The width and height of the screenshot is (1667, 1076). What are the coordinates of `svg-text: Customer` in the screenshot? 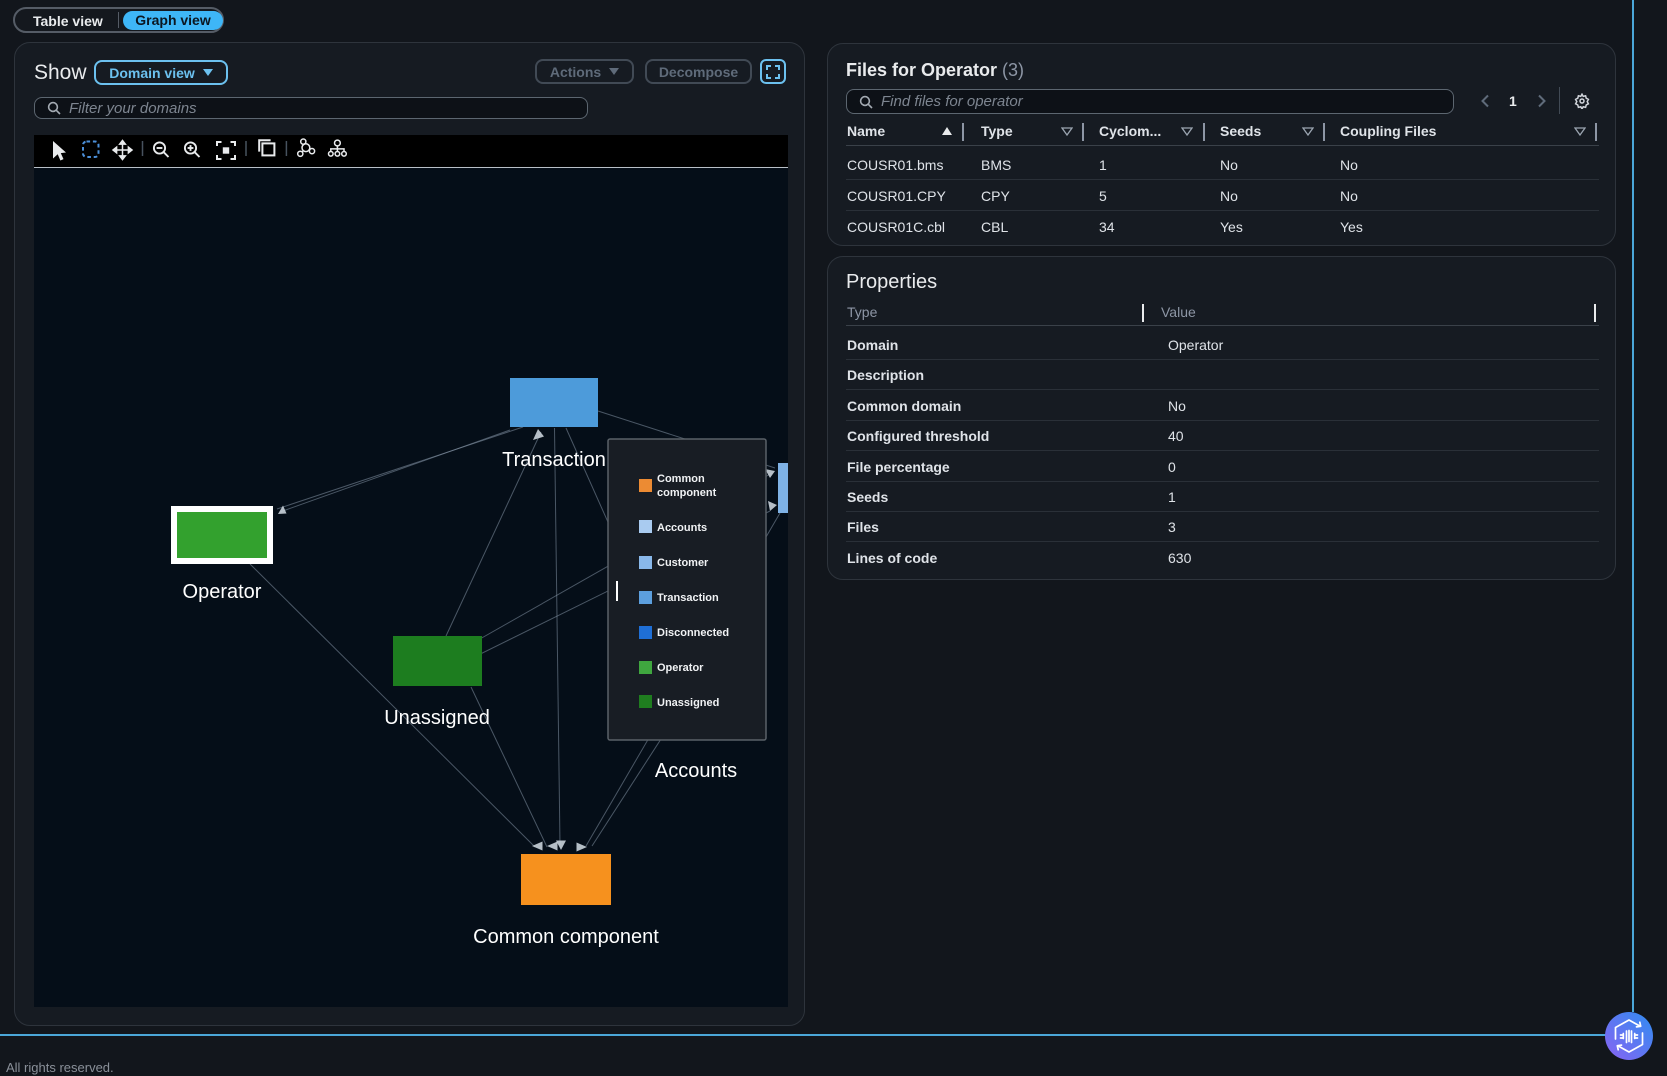 It's located at (683, 563).